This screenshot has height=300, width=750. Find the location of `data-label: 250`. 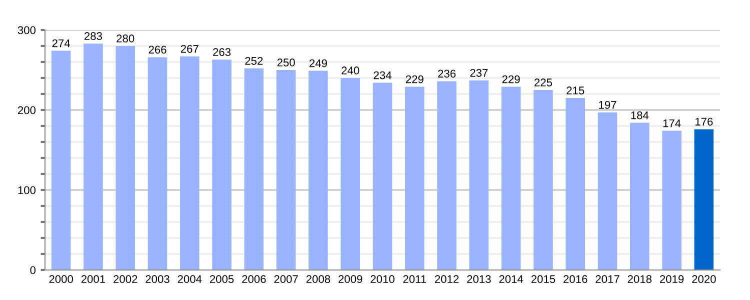

data-label: 250 is located at coordinates (286, 62).